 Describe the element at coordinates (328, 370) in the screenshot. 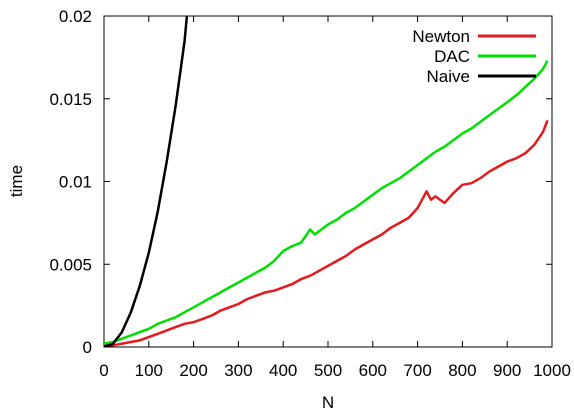

I see `x-tick-label: 500` at that location.